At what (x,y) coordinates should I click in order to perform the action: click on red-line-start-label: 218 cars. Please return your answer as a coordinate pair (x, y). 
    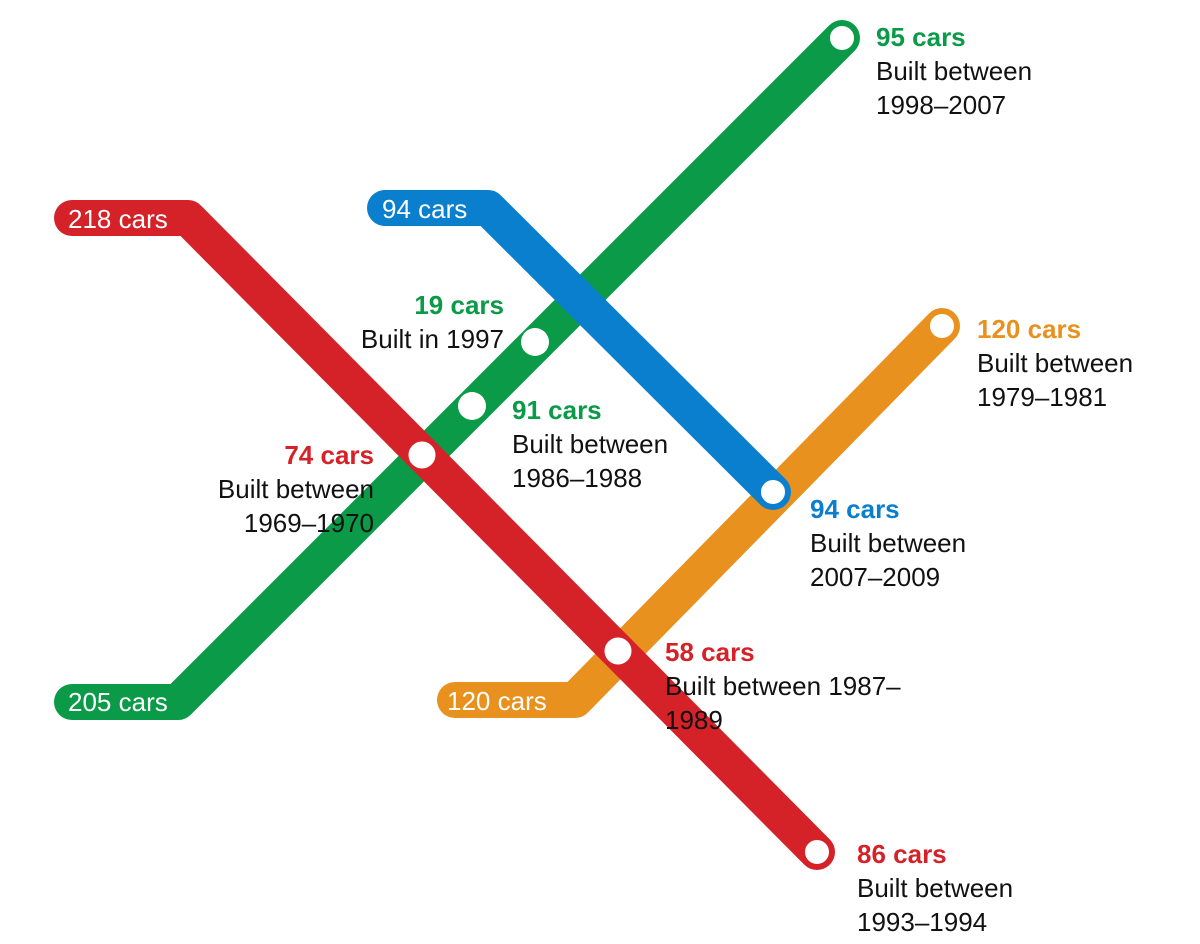
    Looking at the image, I should click on (118, 219).